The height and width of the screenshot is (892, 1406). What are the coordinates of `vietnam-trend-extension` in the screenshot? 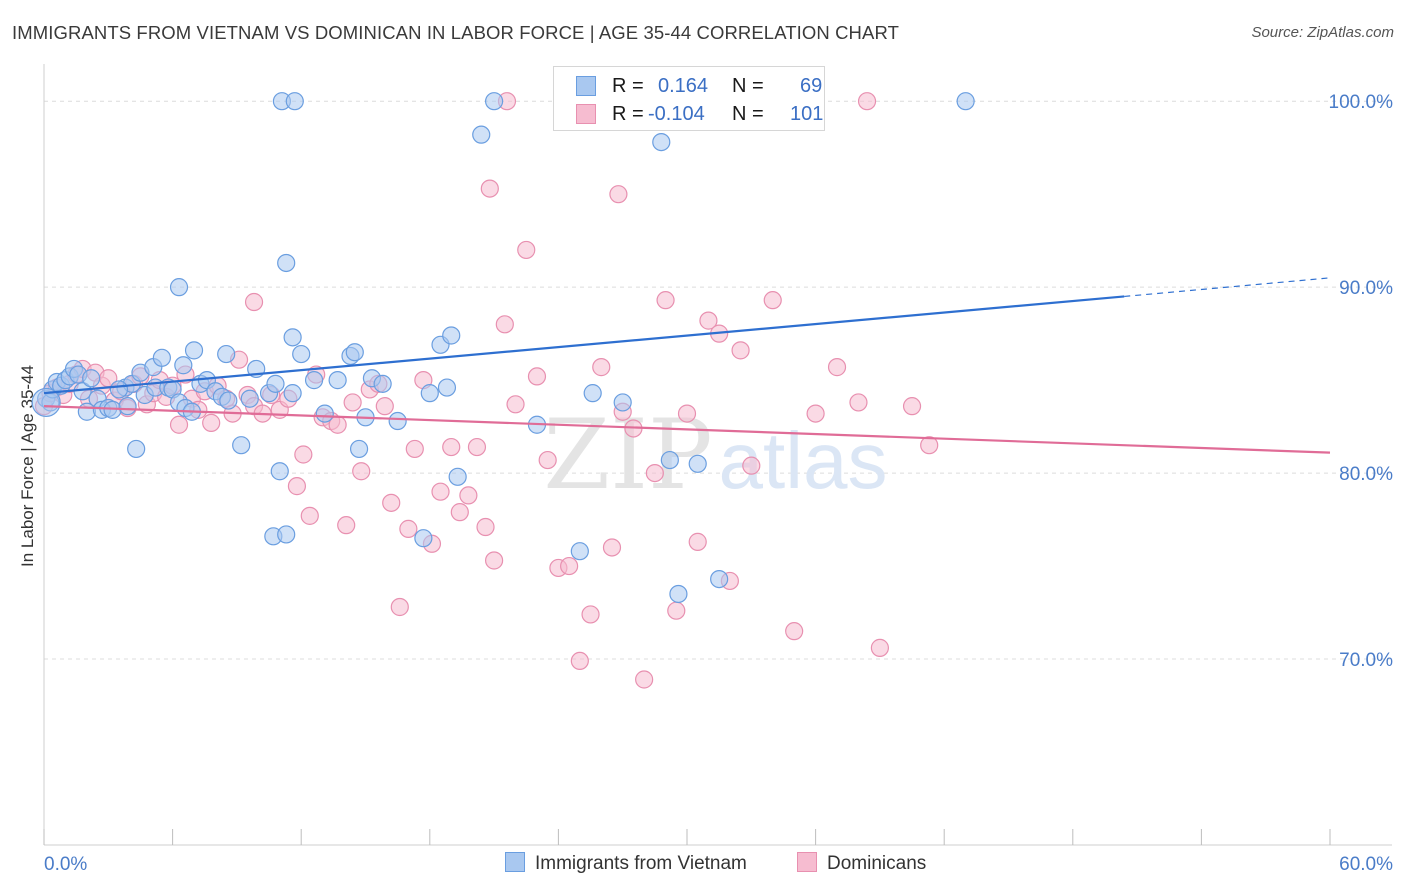 It's located at (1227, 287).